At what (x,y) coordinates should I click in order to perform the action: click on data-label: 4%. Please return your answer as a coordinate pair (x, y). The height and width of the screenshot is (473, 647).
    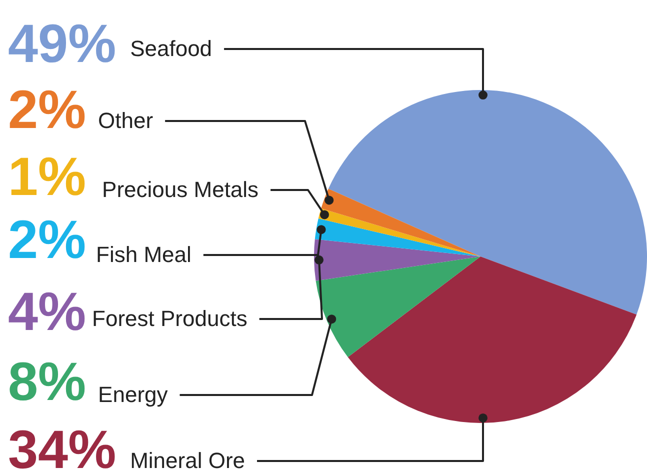
    Looking at the image, I should click on (47, 312).